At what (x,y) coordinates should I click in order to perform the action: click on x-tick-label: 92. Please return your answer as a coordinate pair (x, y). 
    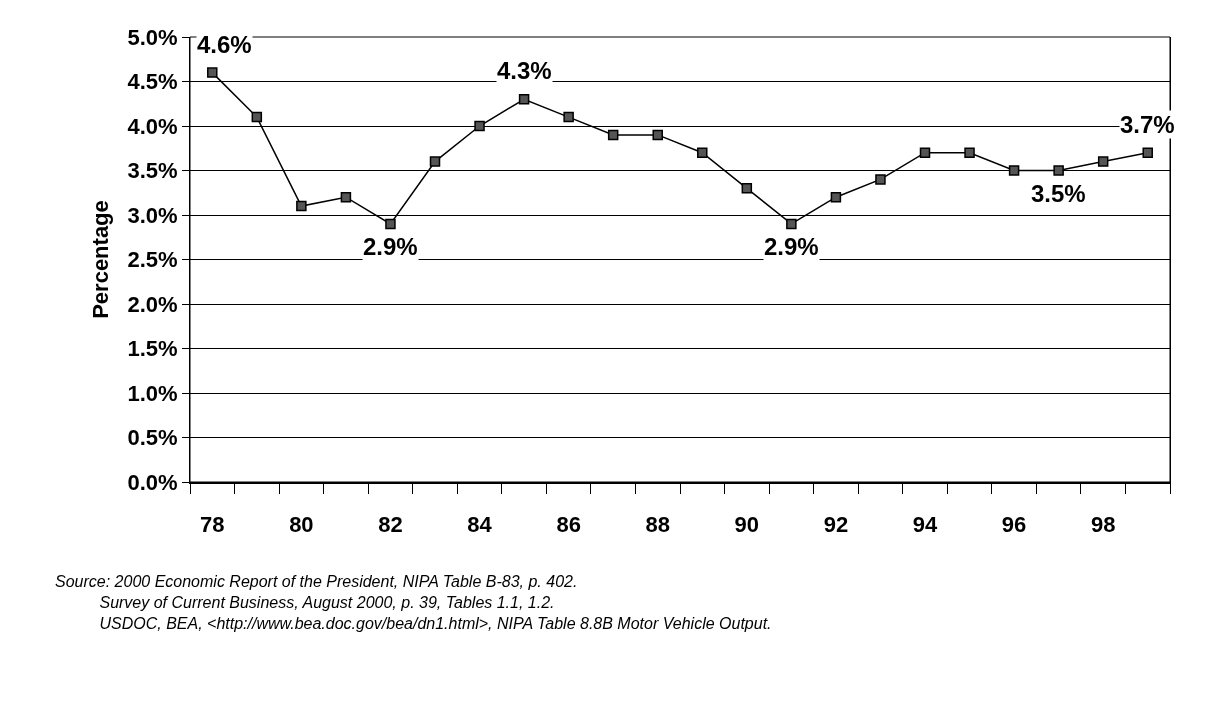
    Looking at the image, I should click on (836, 525).